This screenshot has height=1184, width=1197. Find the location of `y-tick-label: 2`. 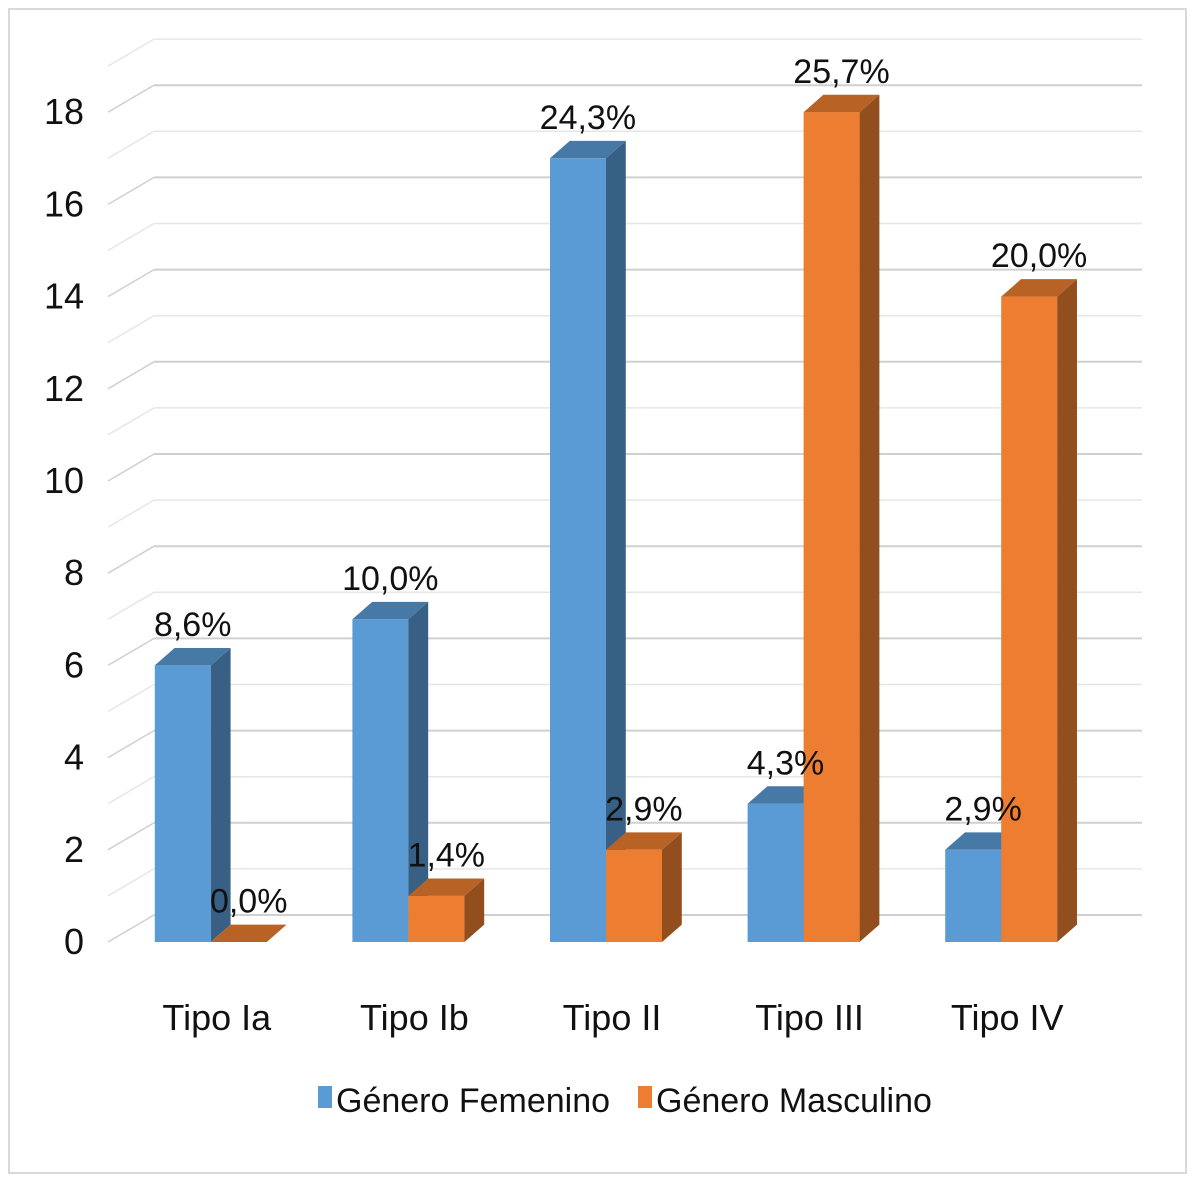

y-tick-label: 2 is located at coordinates (74, 849).